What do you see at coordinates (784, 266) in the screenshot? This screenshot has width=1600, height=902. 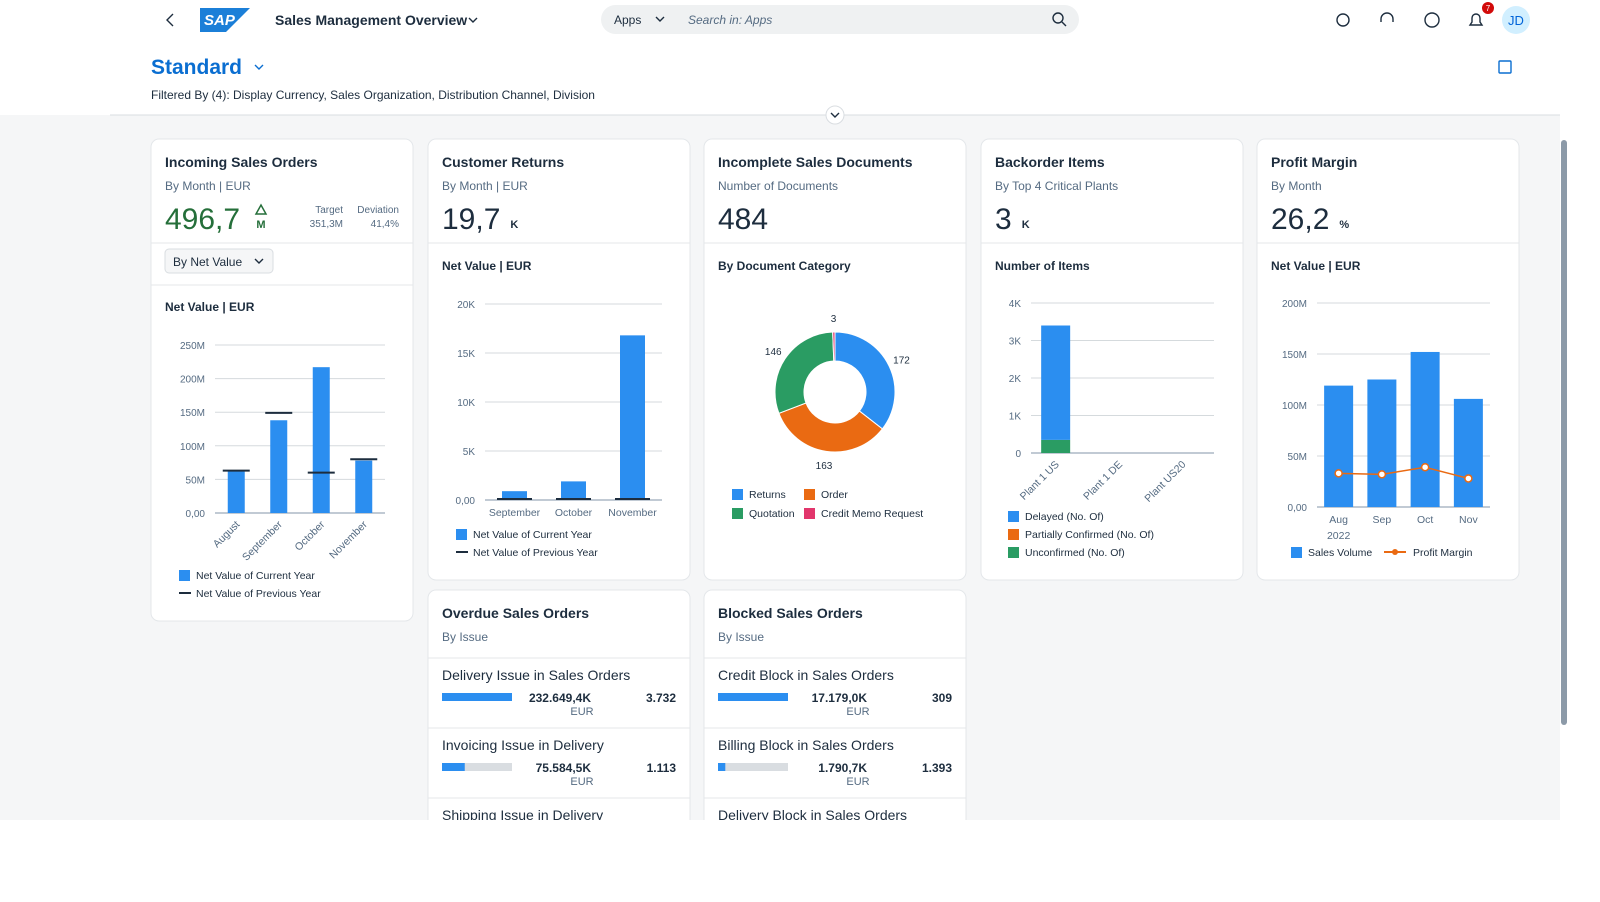 I see `chart-title: By Document Category` at bounding box center [784, 266].